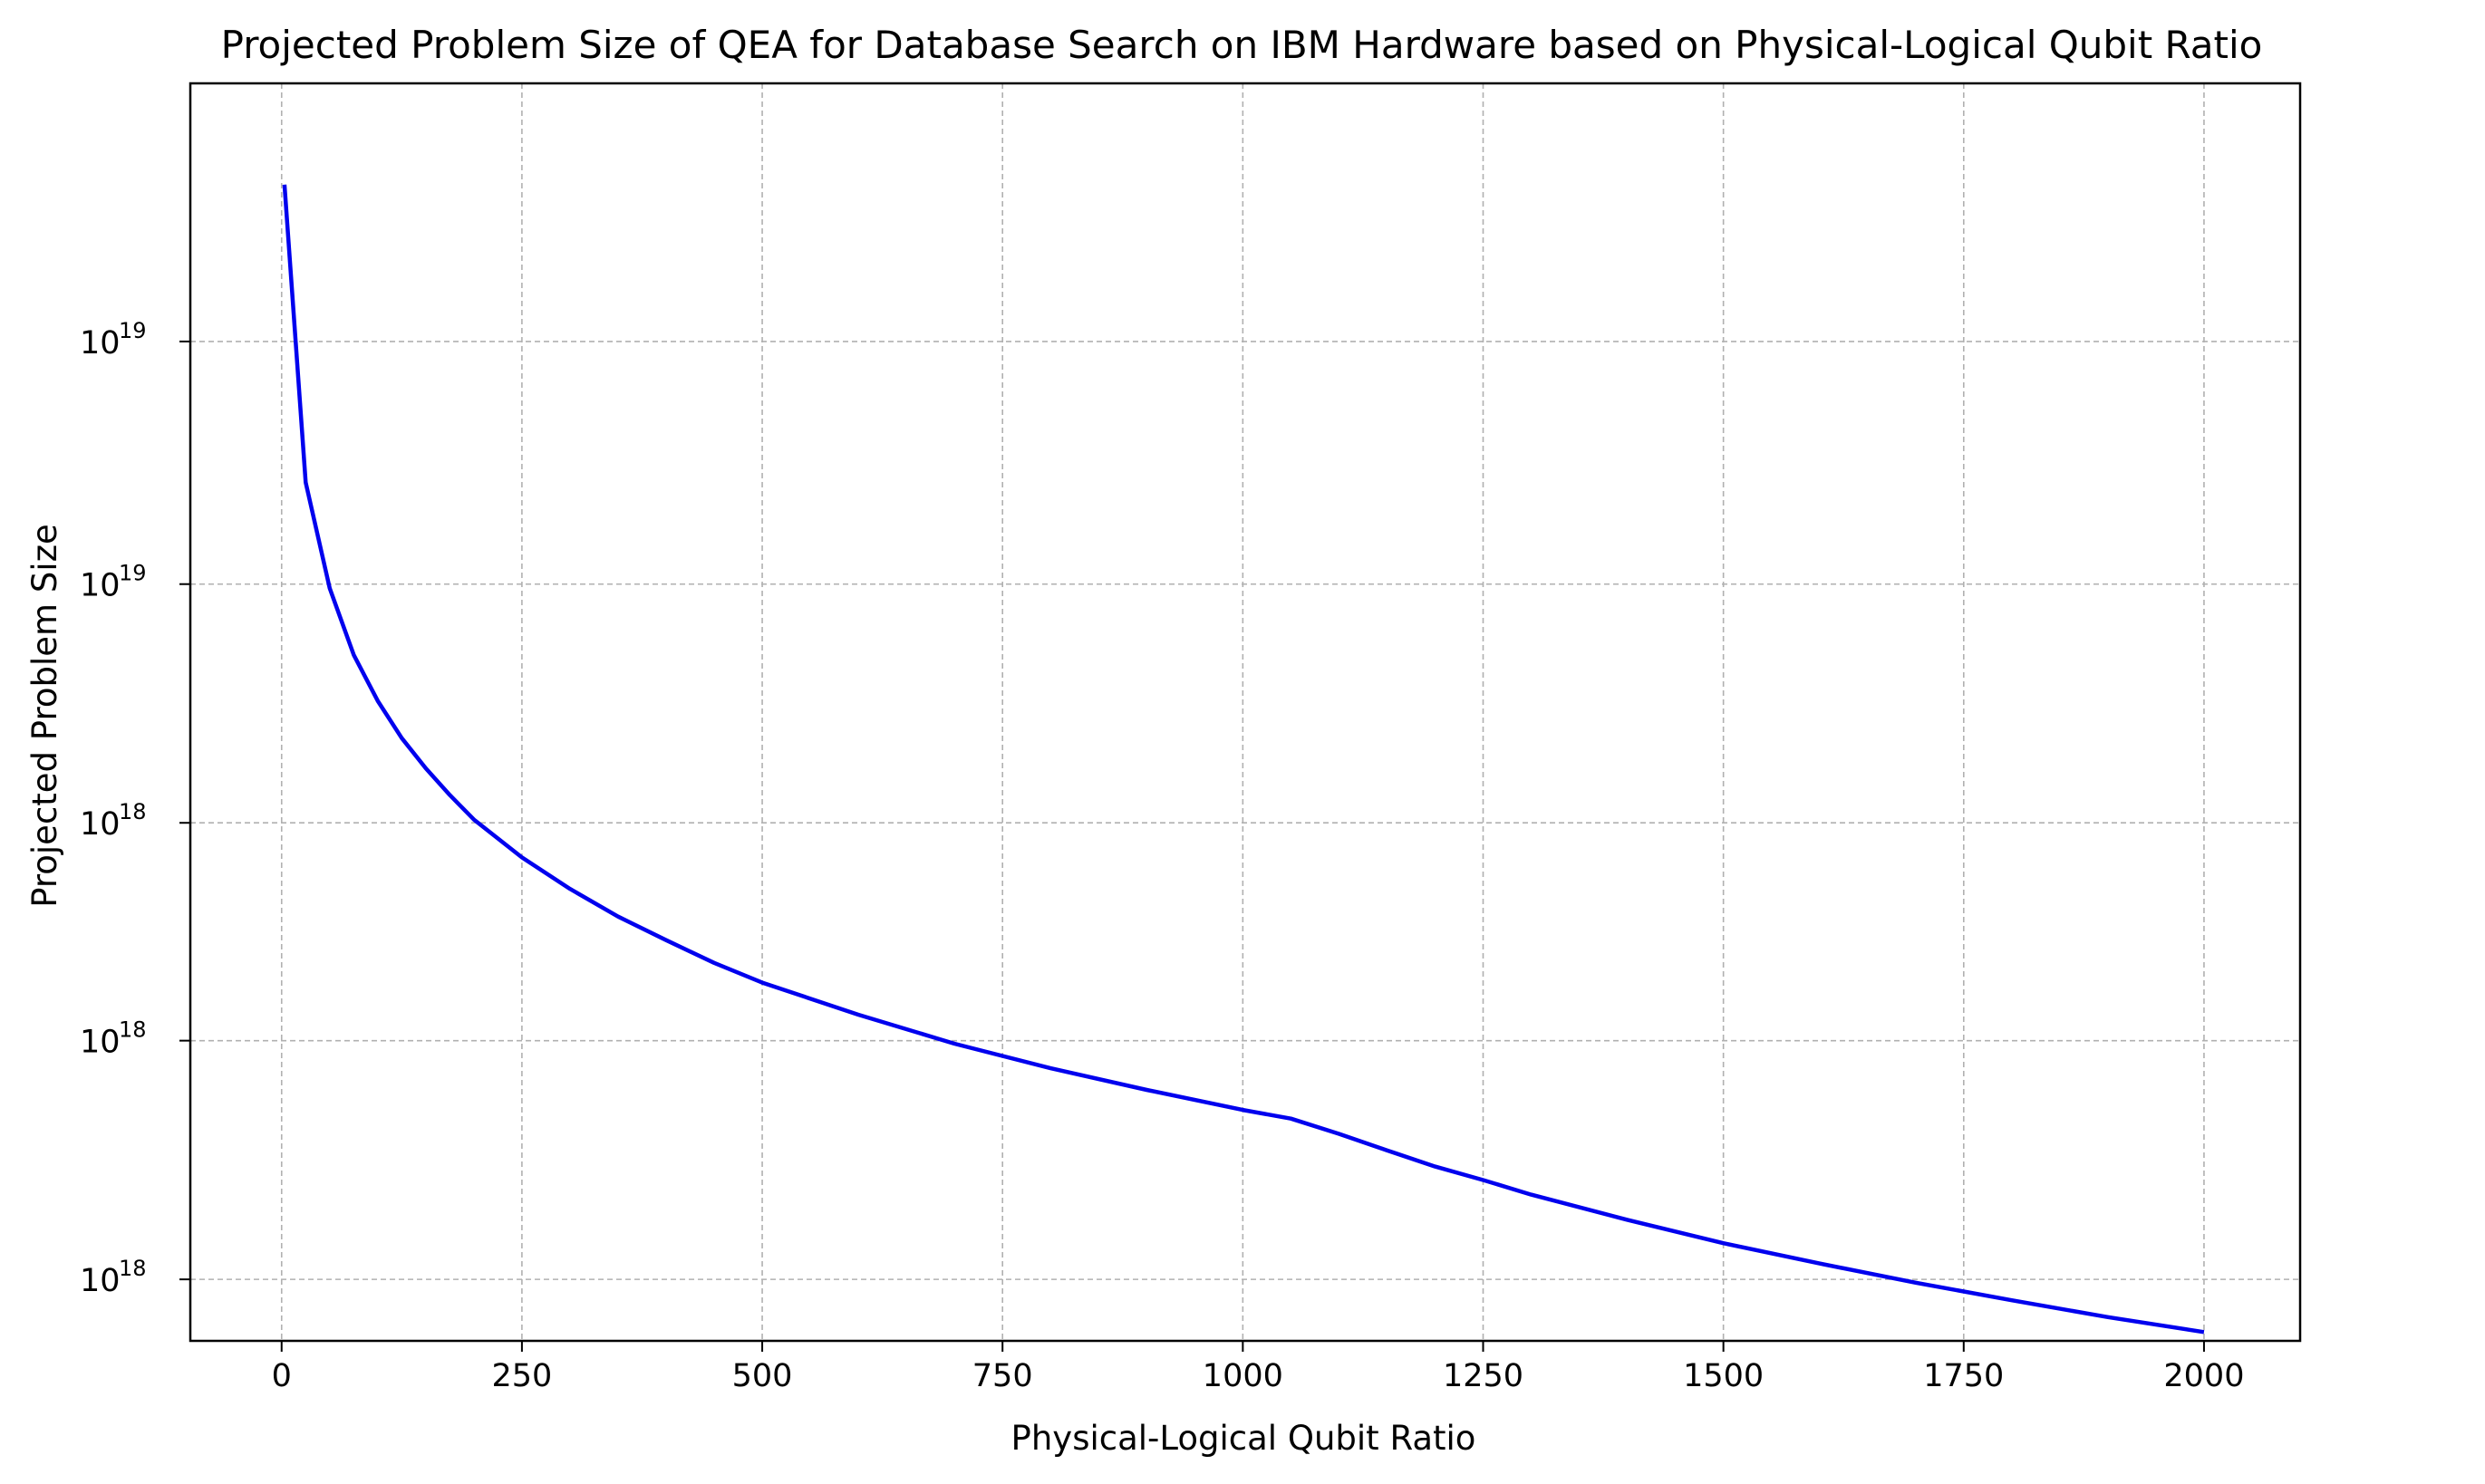 This screenshot has height=1484, width=2485. Describe the element at coordinates (1243, 1439) in the screenshot. I see `x-axis-label: Physical-Logical Qubit Ratio` at that location.